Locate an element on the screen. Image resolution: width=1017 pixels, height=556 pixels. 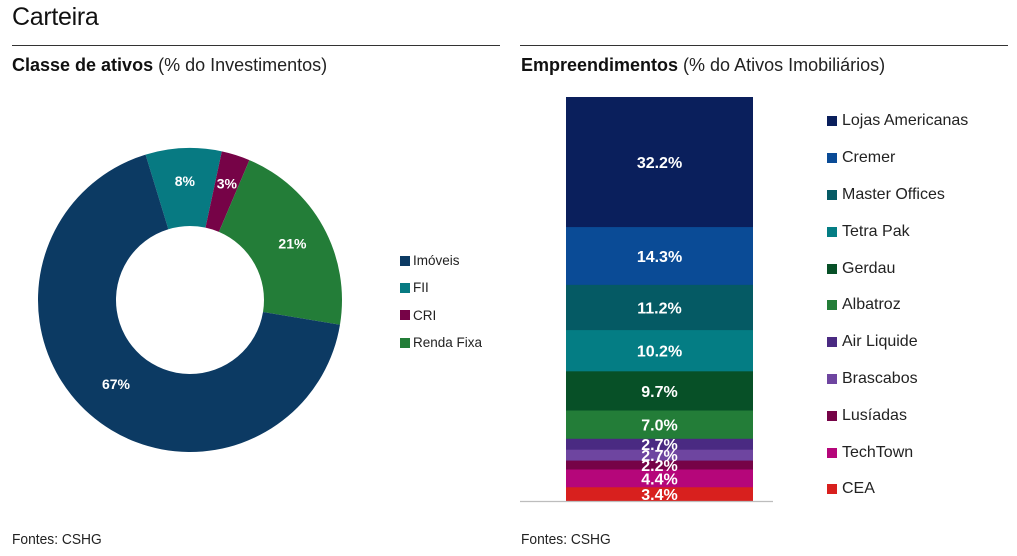
properties-title-rest: (% do Ativos Imobiliários) is located at coordinates (782, 65).